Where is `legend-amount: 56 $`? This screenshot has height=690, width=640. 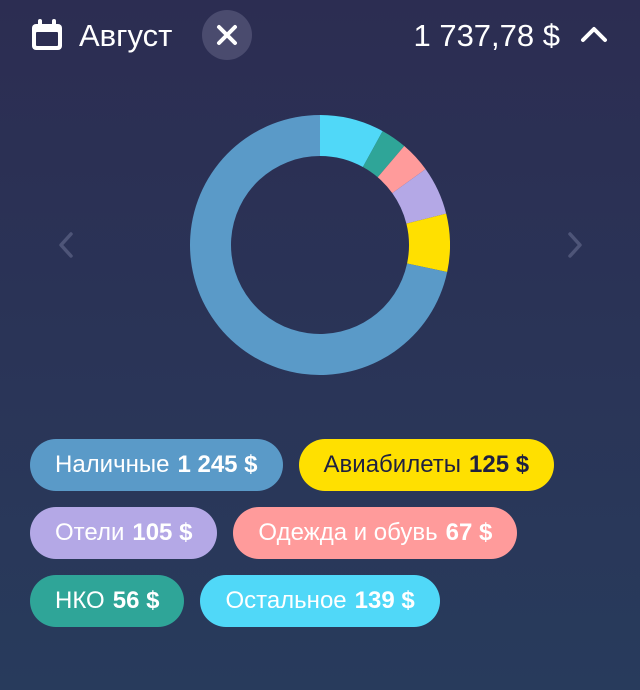
legend-amount: 56 $ is located at coordinates (136, 600).